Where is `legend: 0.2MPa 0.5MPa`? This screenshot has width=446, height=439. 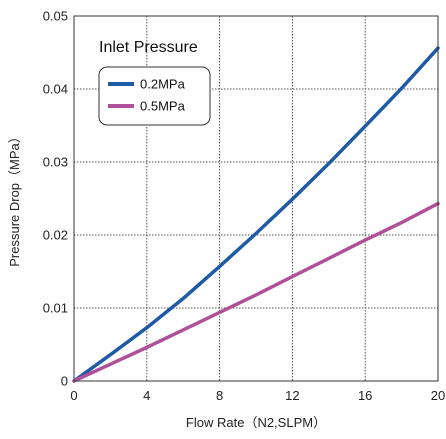 legend: 0.2MPa 0.5MPa is located at coordinates (154, 96).